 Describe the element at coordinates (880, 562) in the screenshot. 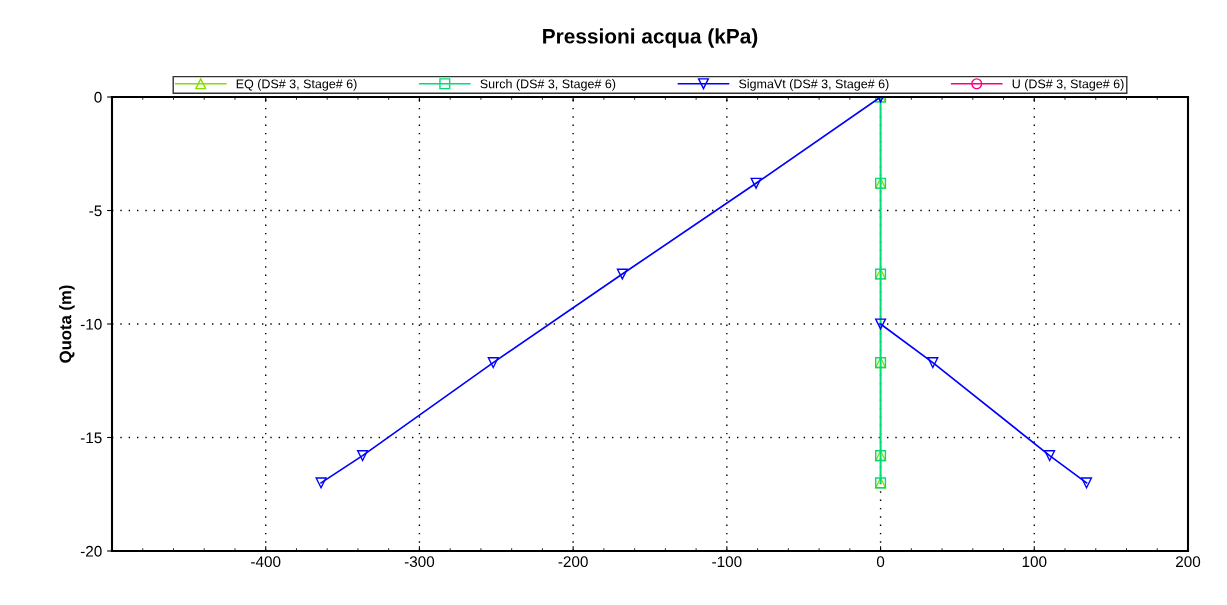

I see `x-tick-label: 0` at that location.